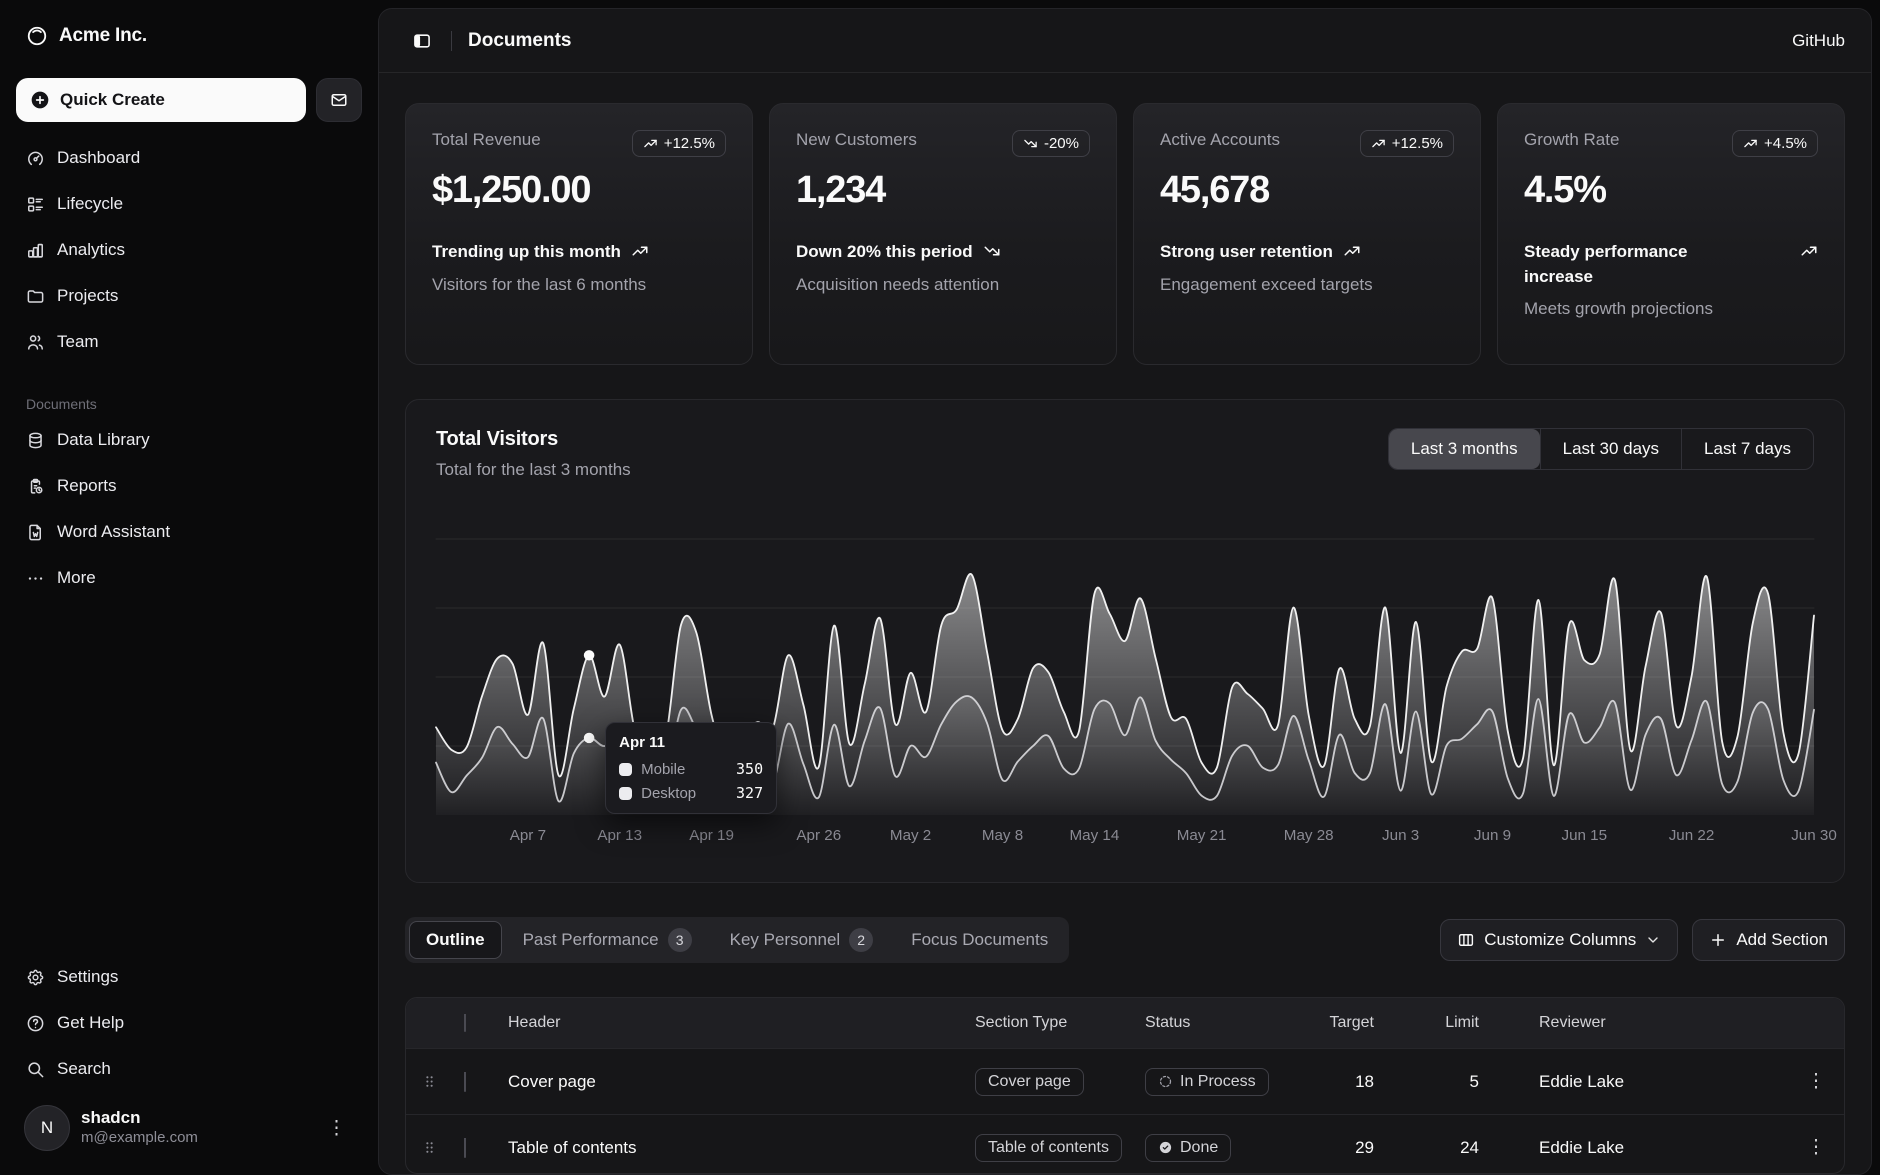 This screenshot has height=1175, width=1880. Describe the element at coordinates (91, 1022) in the screenshot. I see `sidebar-item-label: Get Help` at that location.